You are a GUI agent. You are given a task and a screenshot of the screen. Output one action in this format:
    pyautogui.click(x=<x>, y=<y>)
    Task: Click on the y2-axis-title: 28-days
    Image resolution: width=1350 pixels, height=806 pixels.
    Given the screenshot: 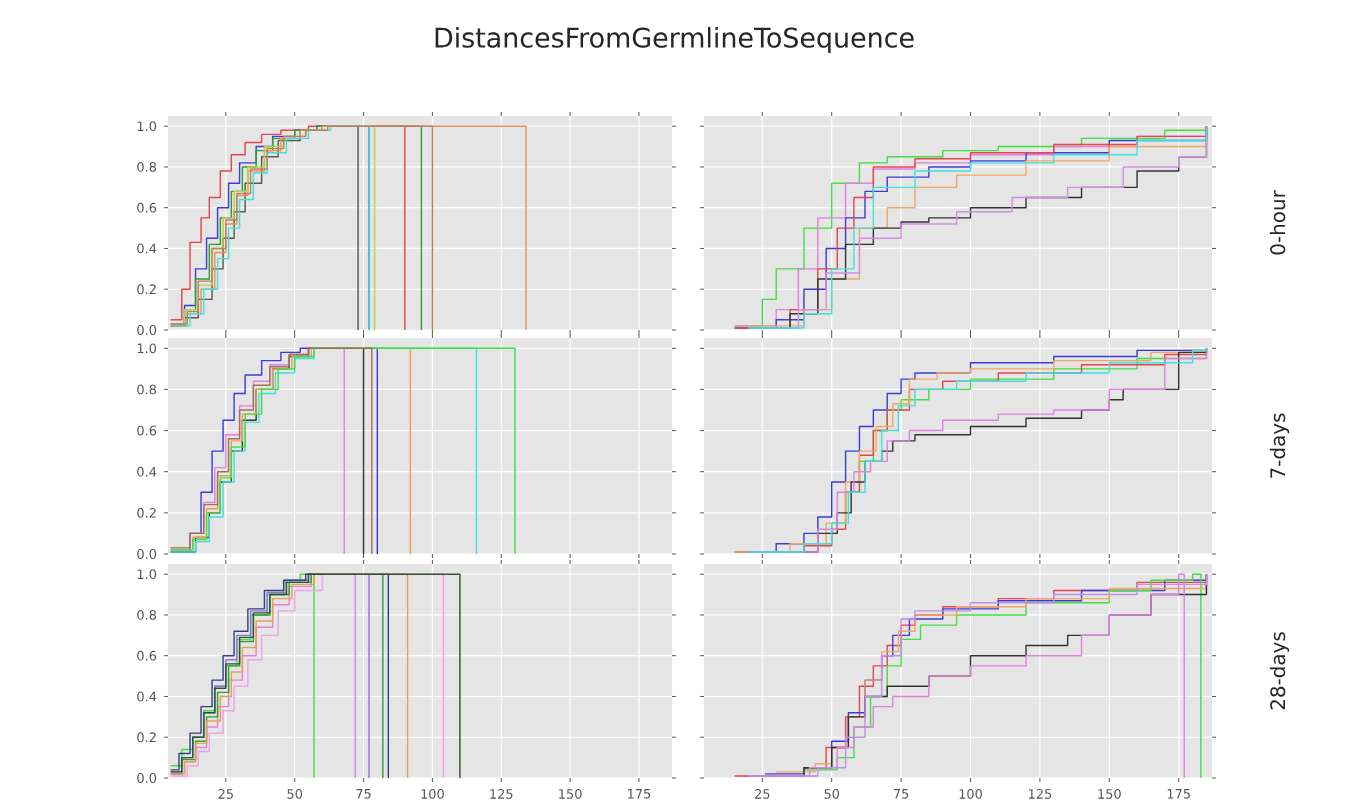 What is the action you would take?
    pyautogui.click(x=1279, y=671)
    